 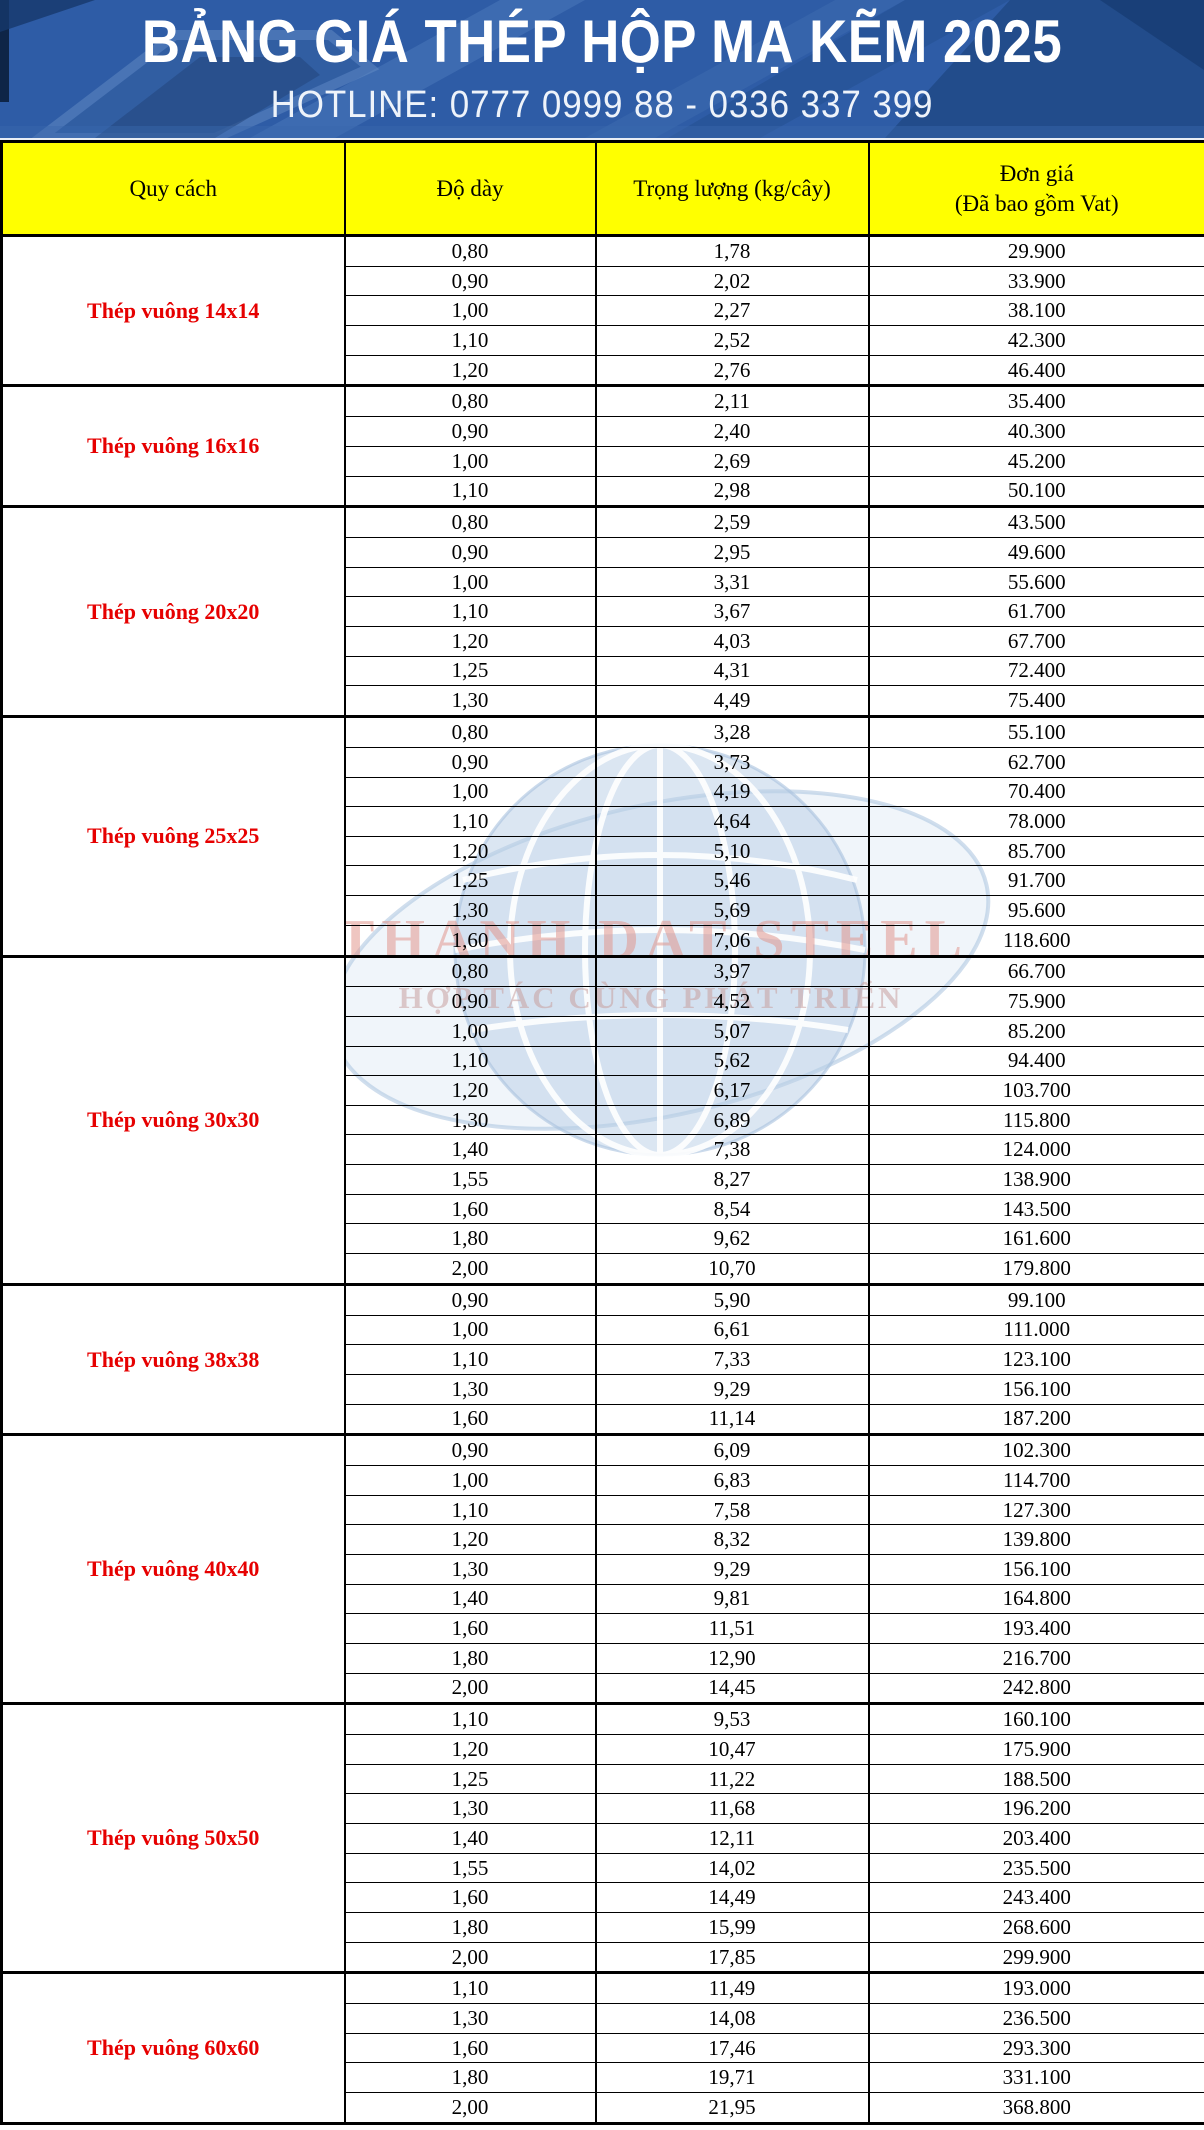 I want to click on weight-cell: 2,27, so click(x=732, y=311).